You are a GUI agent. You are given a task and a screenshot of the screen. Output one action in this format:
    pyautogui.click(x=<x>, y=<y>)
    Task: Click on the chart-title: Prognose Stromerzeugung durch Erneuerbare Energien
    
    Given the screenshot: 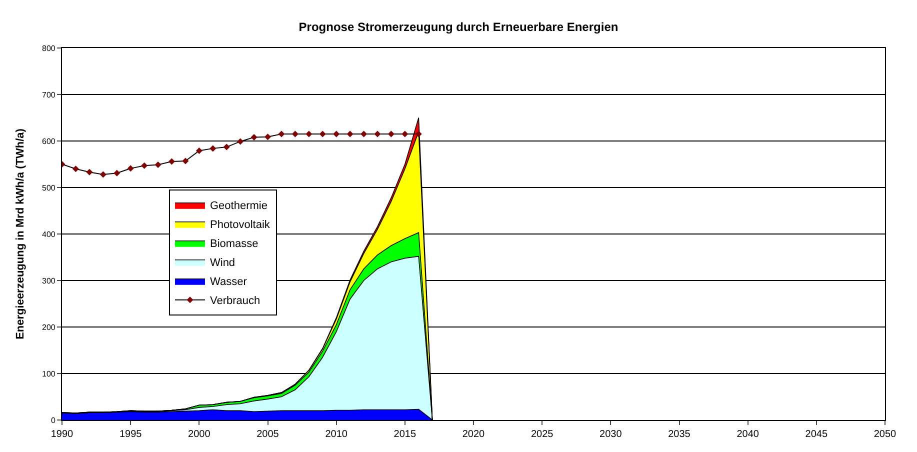 What is the action you would take?
    pyautogui.click(x=458, y=27)
    